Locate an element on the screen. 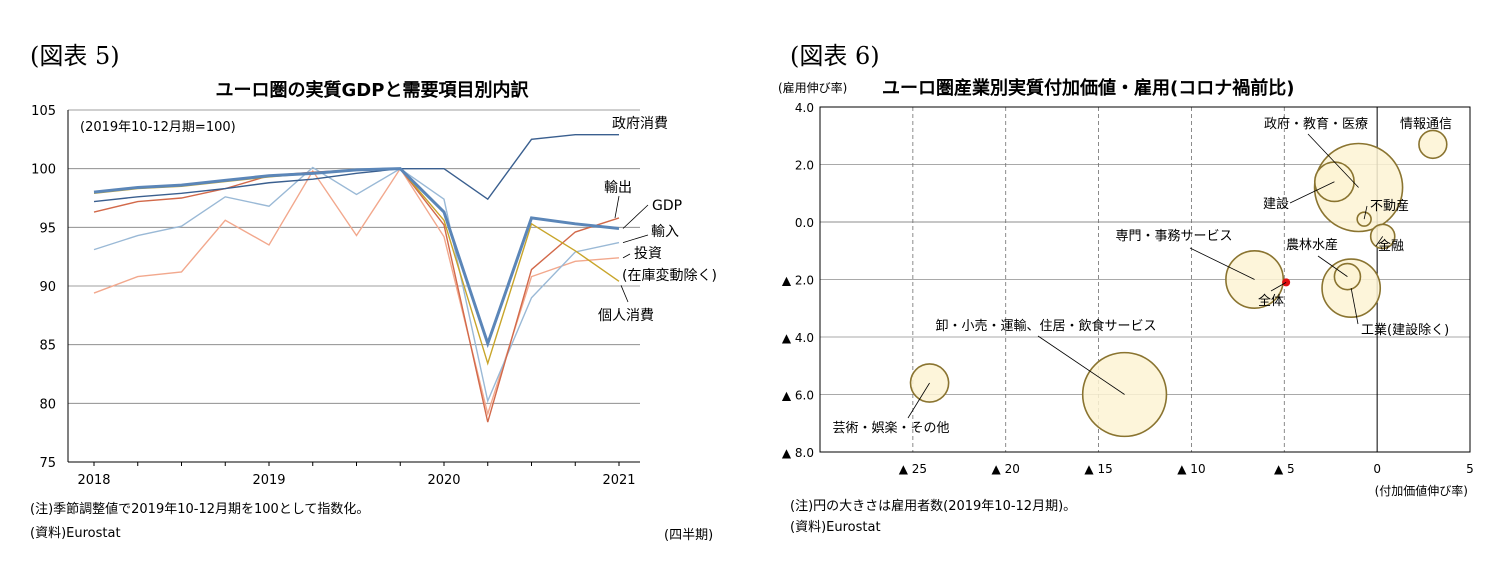  left-unit: (四半期) is located at coordinates (689, 535).